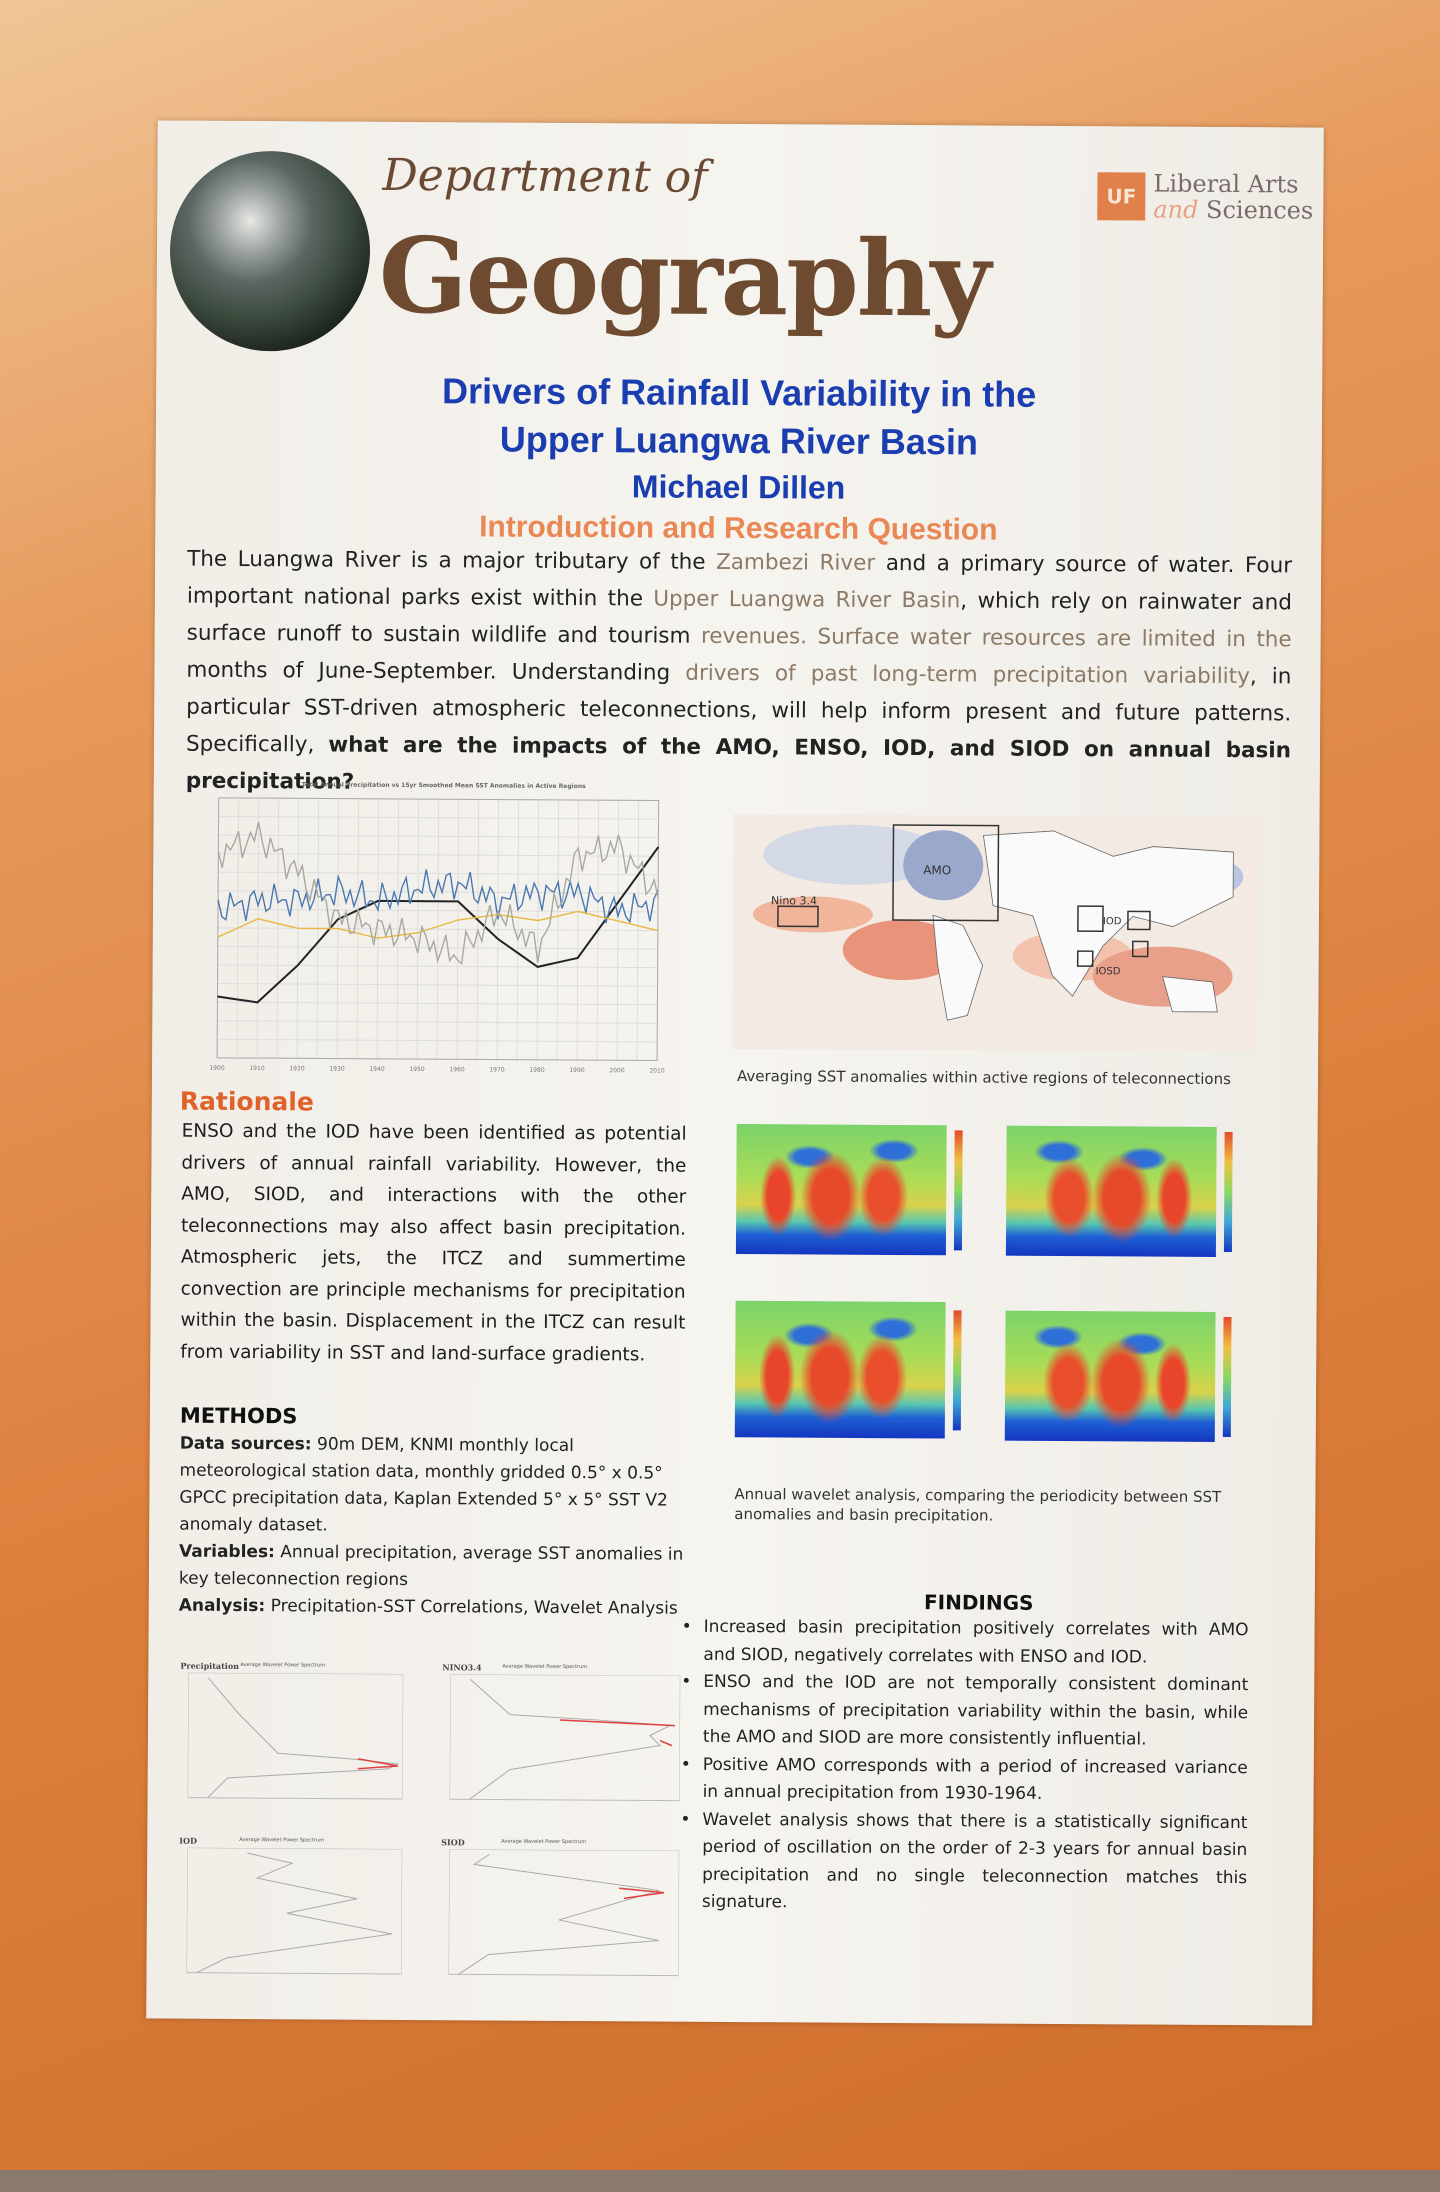  I want to click on x-tick-label: 1970, so click(496, 1069).